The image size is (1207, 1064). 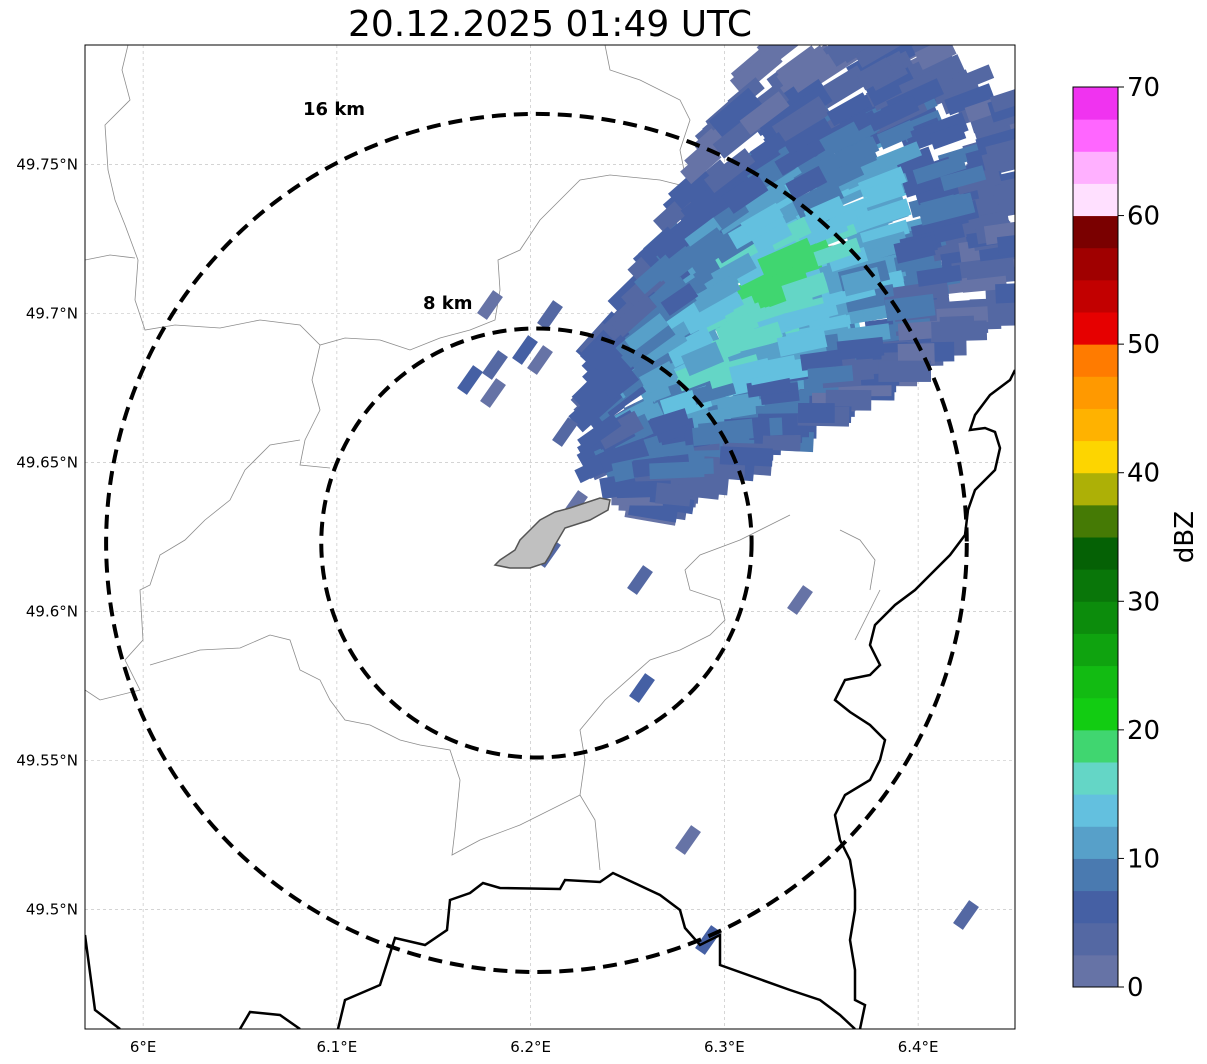 I want to click on colorbar-tick-label: 10, so click(x=1143, y=859).